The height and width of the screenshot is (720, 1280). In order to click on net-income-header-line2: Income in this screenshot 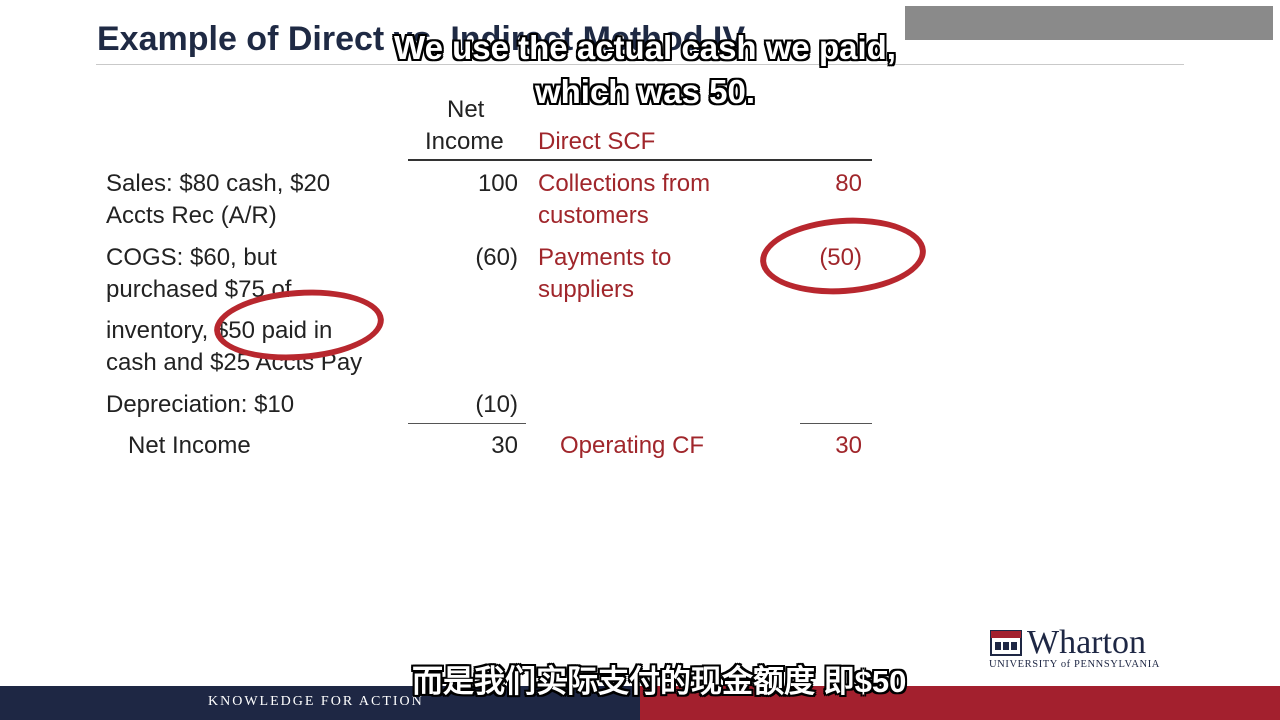, I will do `click(464, 141)`.